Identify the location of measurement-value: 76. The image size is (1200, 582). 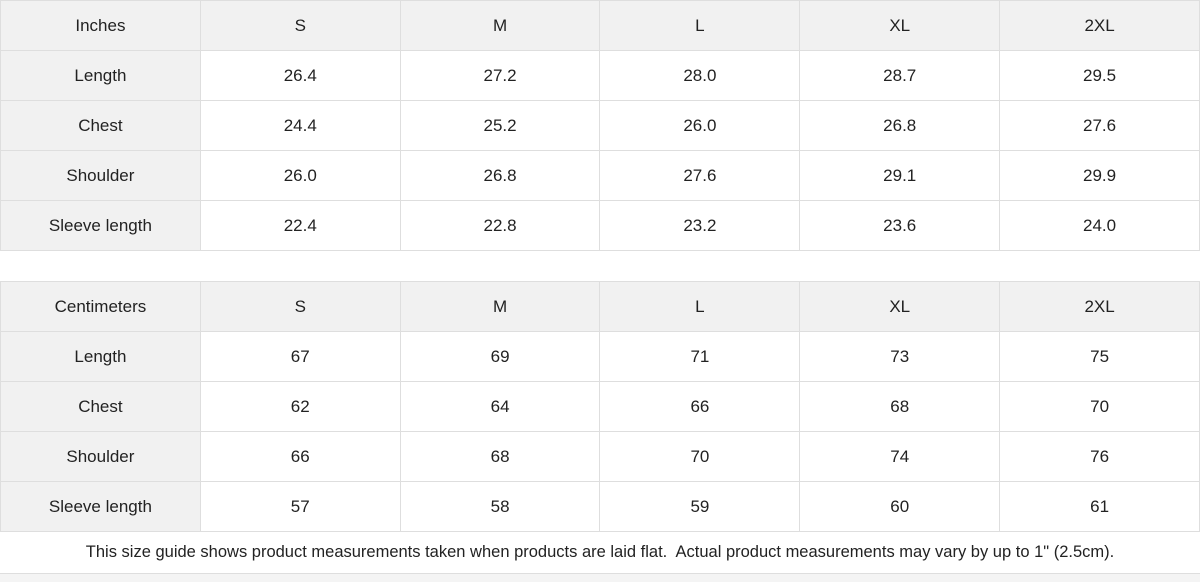
(1099, 456).